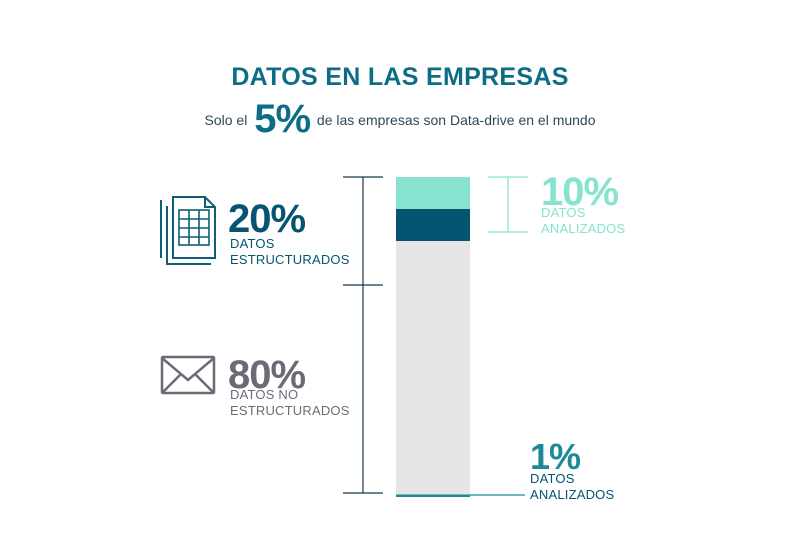 The image size is (800, 560). Describe the element at coordinates (267, 219) in the screenshot. I see `structured-percentage: 20%` at that location.